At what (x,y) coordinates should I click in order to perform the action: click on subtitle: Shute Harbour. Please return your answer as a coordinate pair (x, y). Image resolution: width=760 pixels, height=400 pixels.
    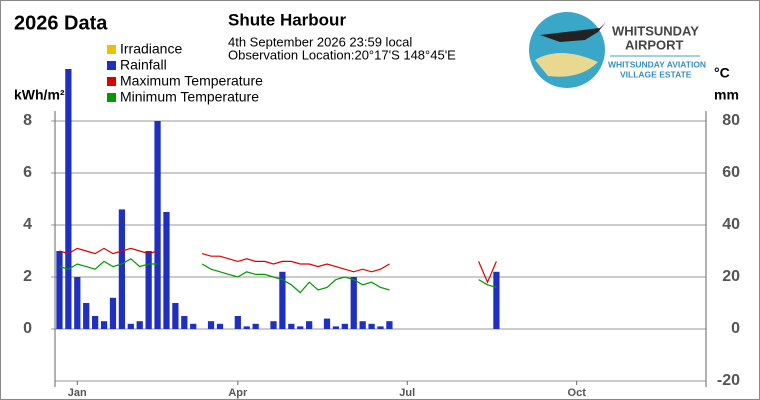
    Looking at the image, I should click on (287, 19).